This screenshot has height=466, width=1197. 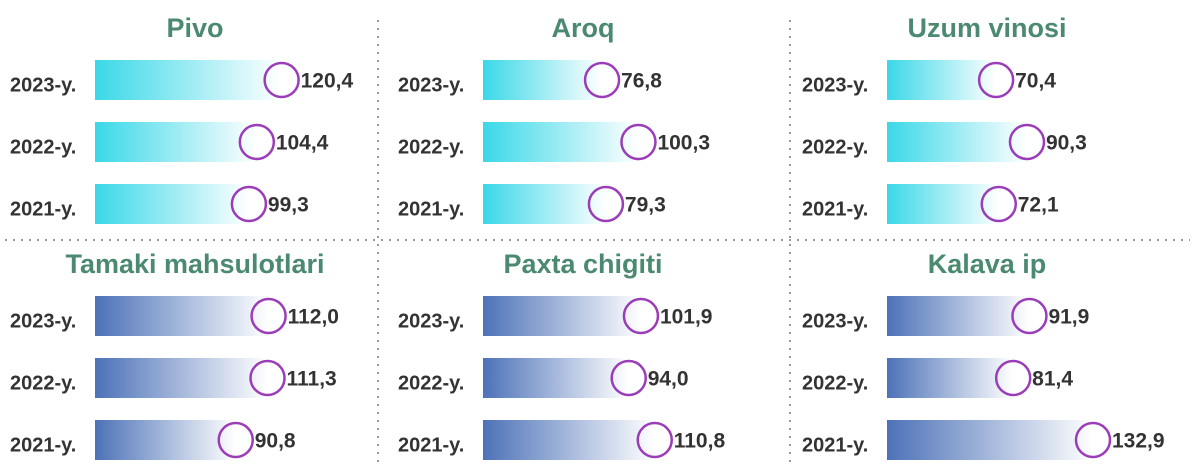 What do you see at coordinates (1052, 379) in the screenshot?
I see `value-label: 81,4` at bounding box center [1052, 379].